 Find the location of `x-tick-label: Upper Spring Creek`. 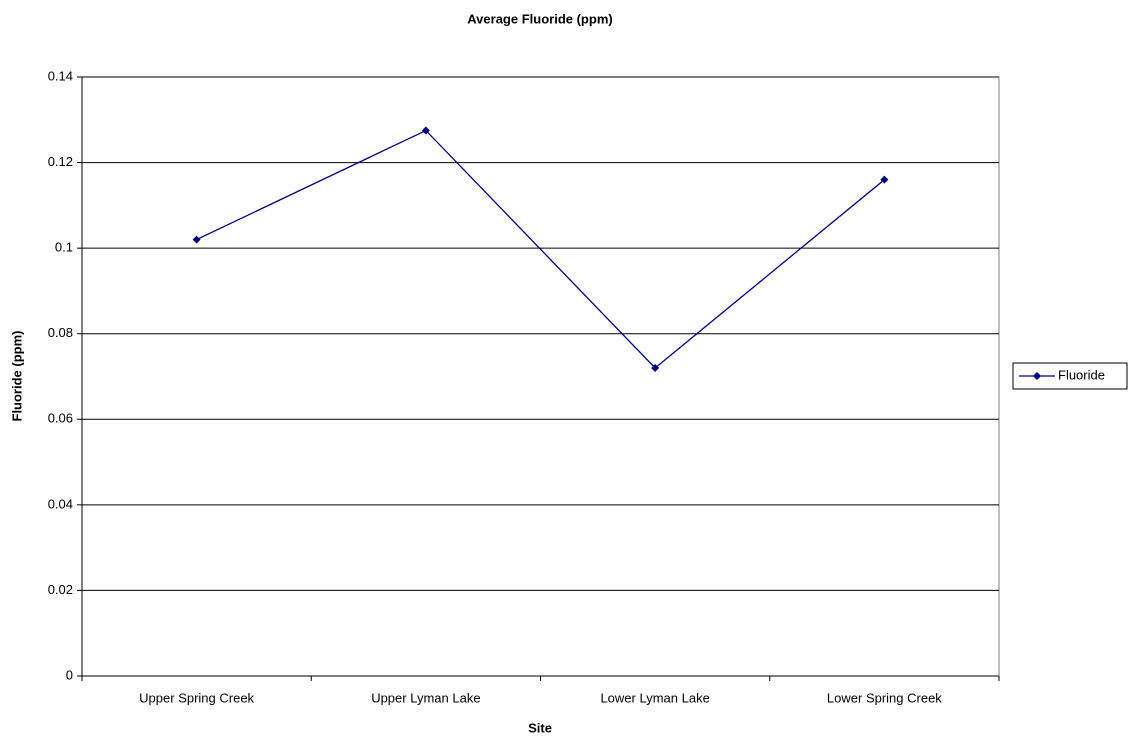

x-tick-label: Upper Spring Creek is located at coordinates (196, 697).